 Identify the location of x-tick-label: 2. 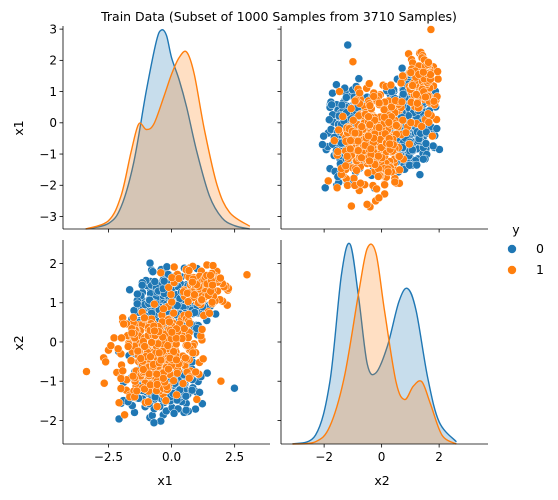
(439, 457).